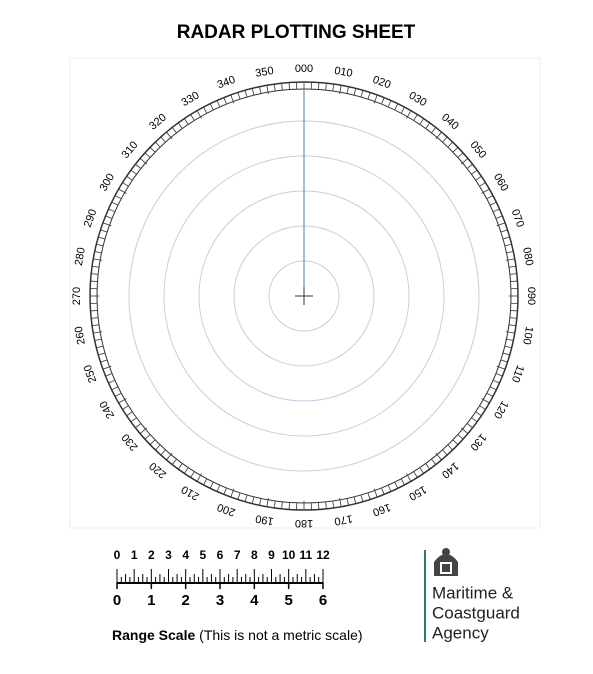 This screenshot has width=593, height=674. I want to click on bearing-label: 300, so click(108, 183).